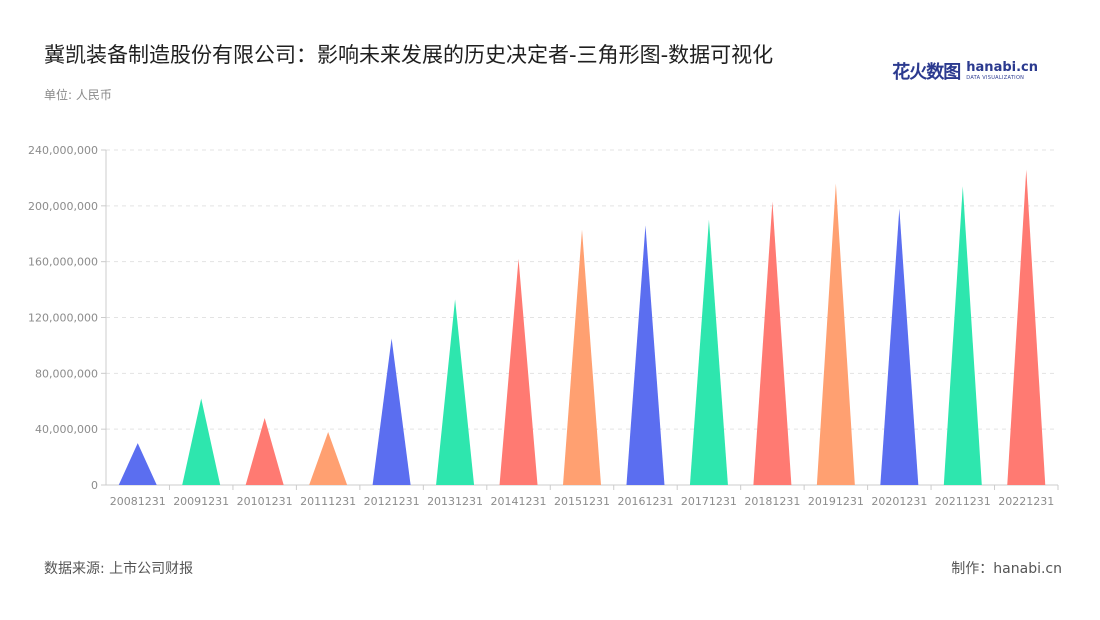 The width and height of the screenshot is (1100, 620). Describe the element at coordinates (328, 501) in the screenshot. I see `x-tick-label: 20111231` at that location.